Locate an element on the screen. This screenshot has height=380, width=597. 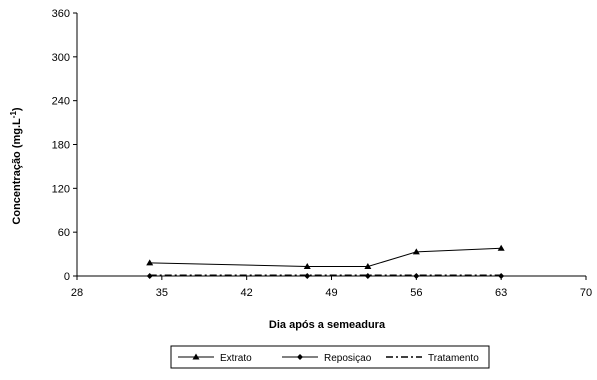
y-axis-title: Concentração (mg.L-1) is located at coordinates (16, 165).